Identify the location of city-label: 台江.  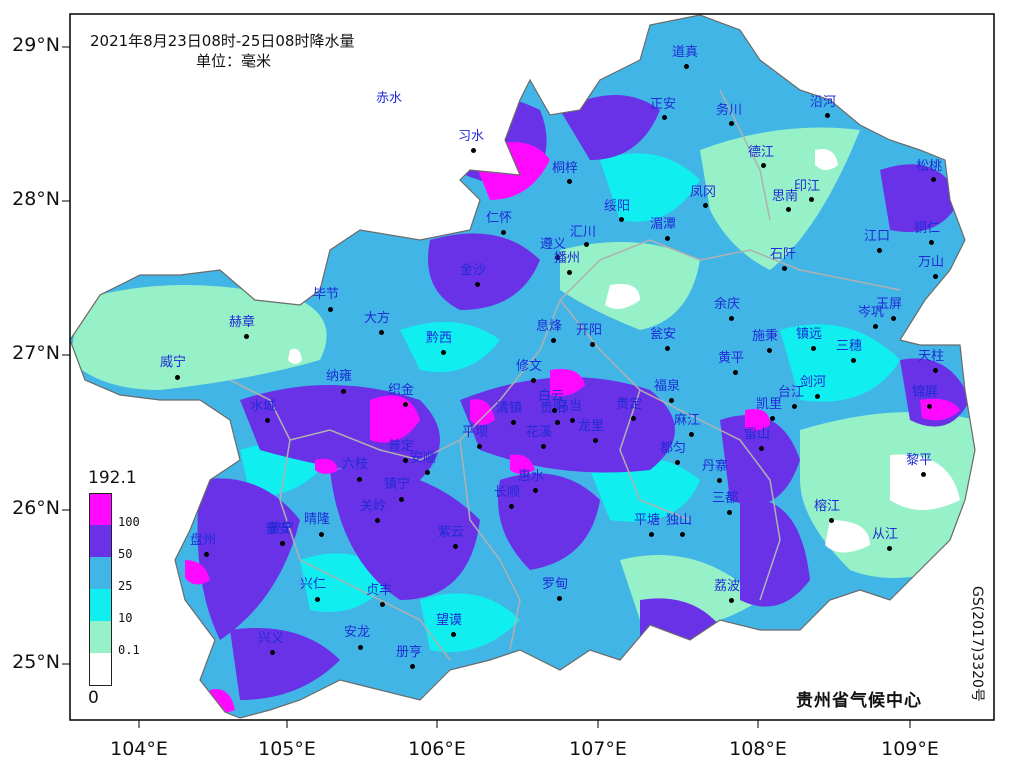
(791, 392).